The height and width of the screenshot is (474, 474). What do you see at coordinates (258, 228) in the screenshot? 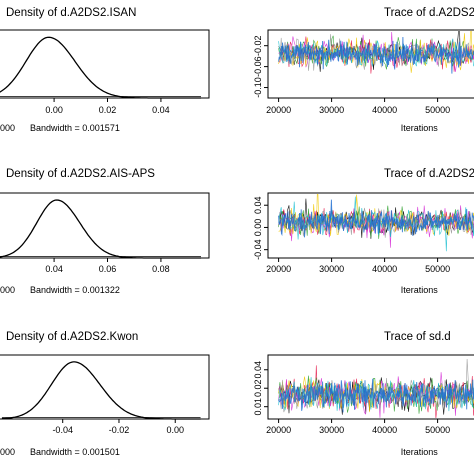
I see `y-tick-label: 0.00` at bounding box center [258, 228].